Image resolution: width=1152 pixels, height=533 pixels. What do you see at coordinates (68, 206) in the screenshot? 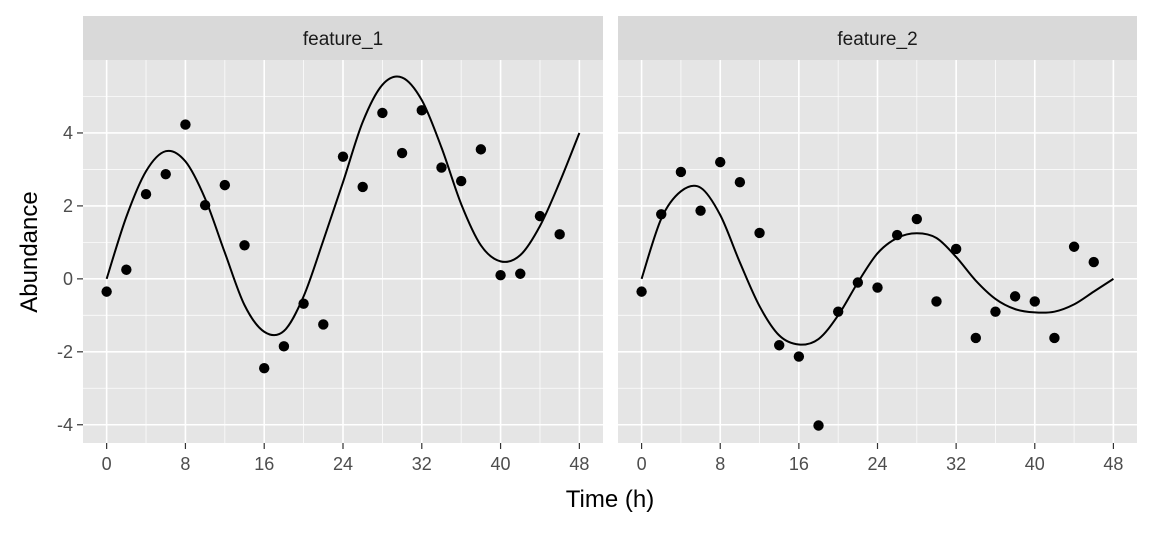
I see `y-tick-label: 2` at bounding box center [68, 206].